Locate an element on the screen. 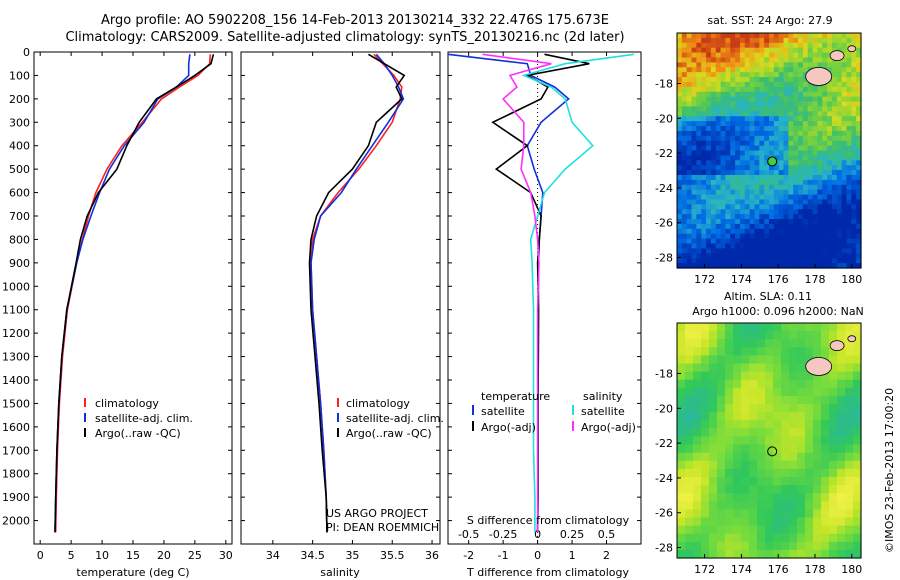 Image resolution: width=900 pixels, height=580 pixels. pi-annotation: PI: DEAN ROEMMICH is located at coordinates (382, 527).